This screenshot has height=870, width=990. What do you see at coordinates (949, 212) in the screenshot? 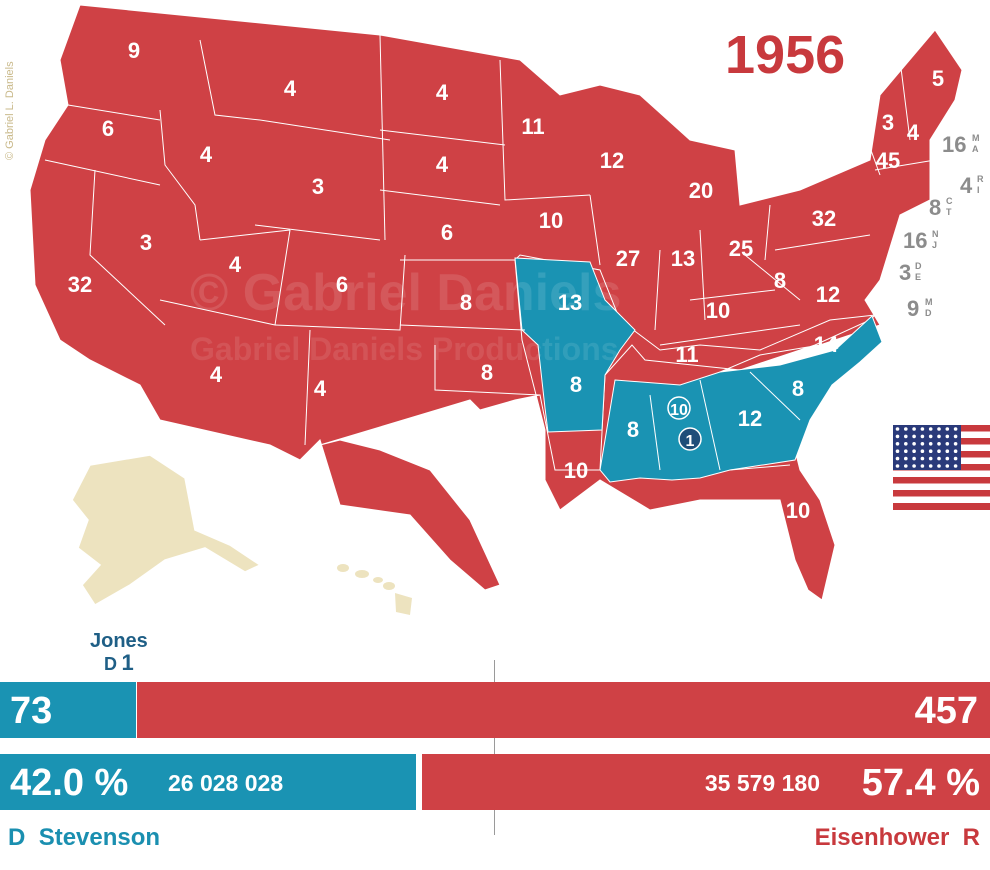
I see `small-state-ct-abbr-2: T` at bounding box center [949, 212].